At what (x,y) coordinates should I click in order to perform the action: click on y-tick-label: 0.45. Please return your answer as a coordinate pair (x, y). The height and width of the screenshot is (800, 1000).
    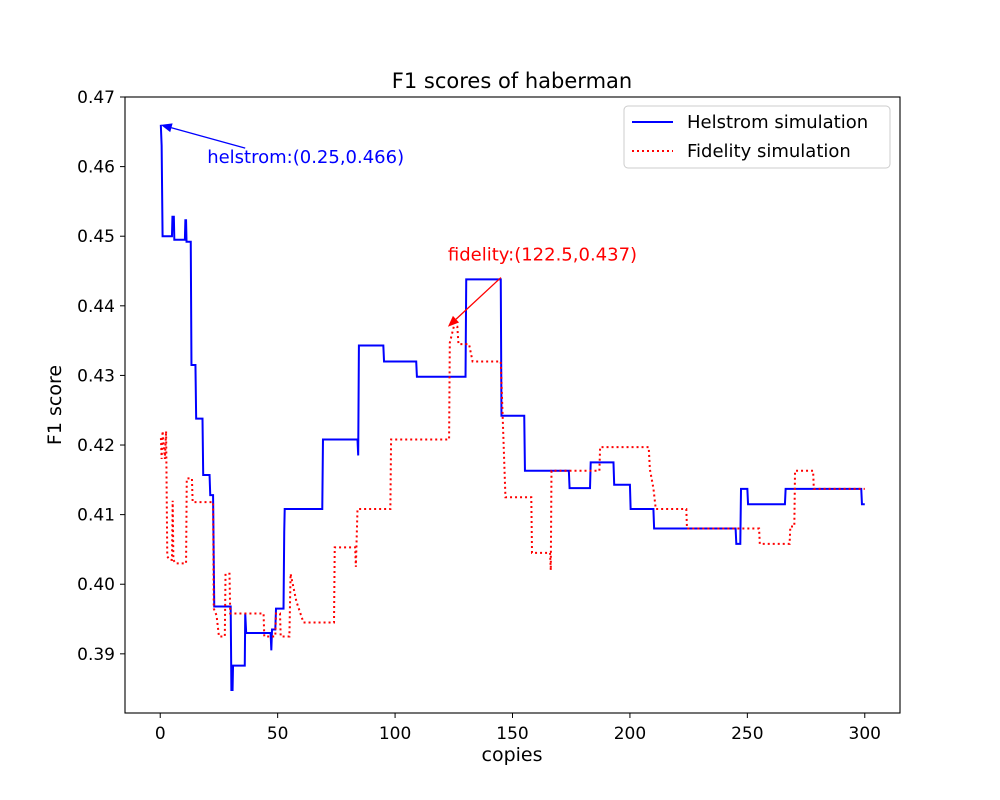
    Looking at the image, I should click on (96, 237).